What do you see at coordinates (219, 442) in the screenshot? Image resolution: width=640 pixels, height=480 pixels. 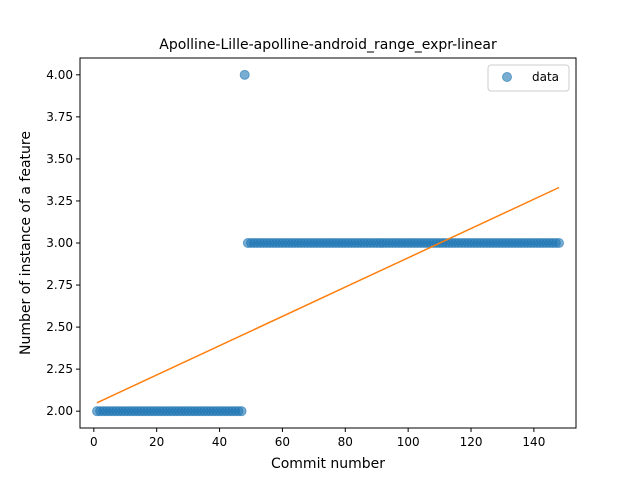 I see `x-tick-label: 40` at bounding box center [219, 442].